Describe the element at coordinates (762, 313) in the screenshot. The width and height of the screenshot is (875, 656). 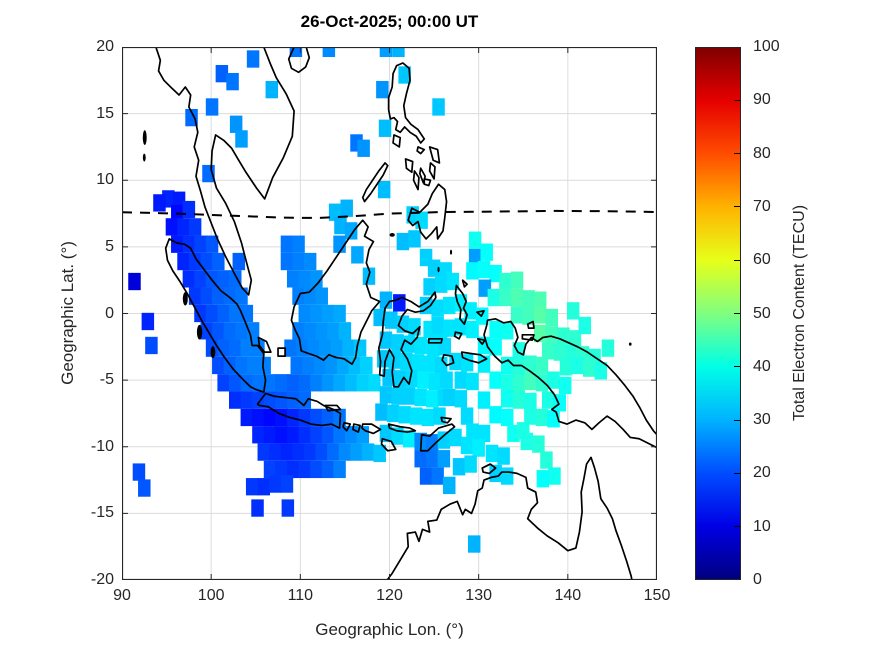
I see `colorbar-tick-label: 50` at that location.